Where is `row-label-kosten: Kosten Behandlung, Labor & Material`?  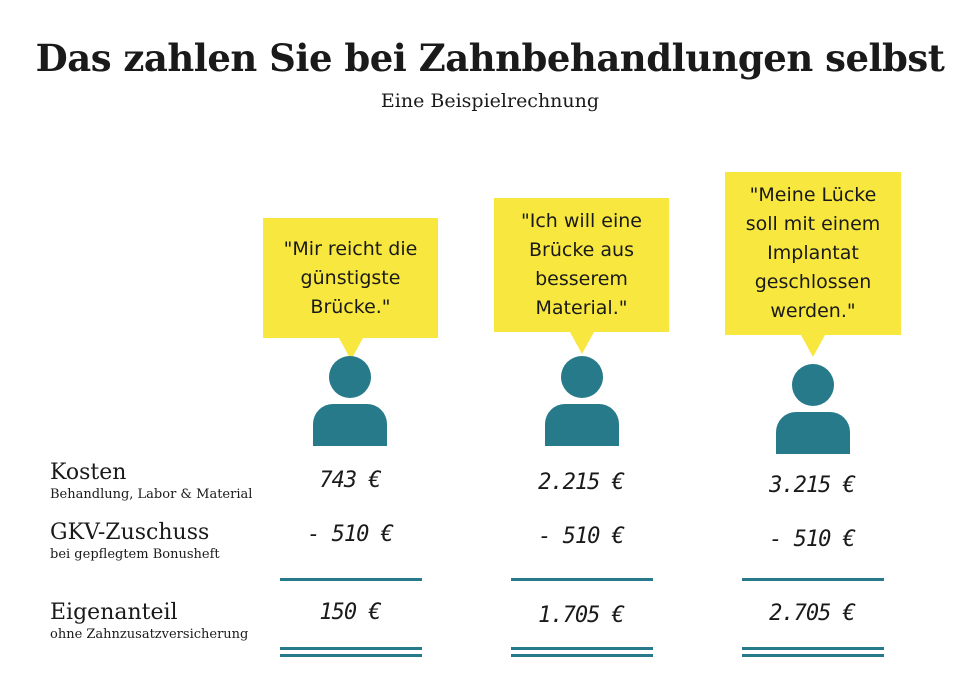
row-label-kosten: Kosten Behandlung, Labor & Material is located at coordinates (151, 481).